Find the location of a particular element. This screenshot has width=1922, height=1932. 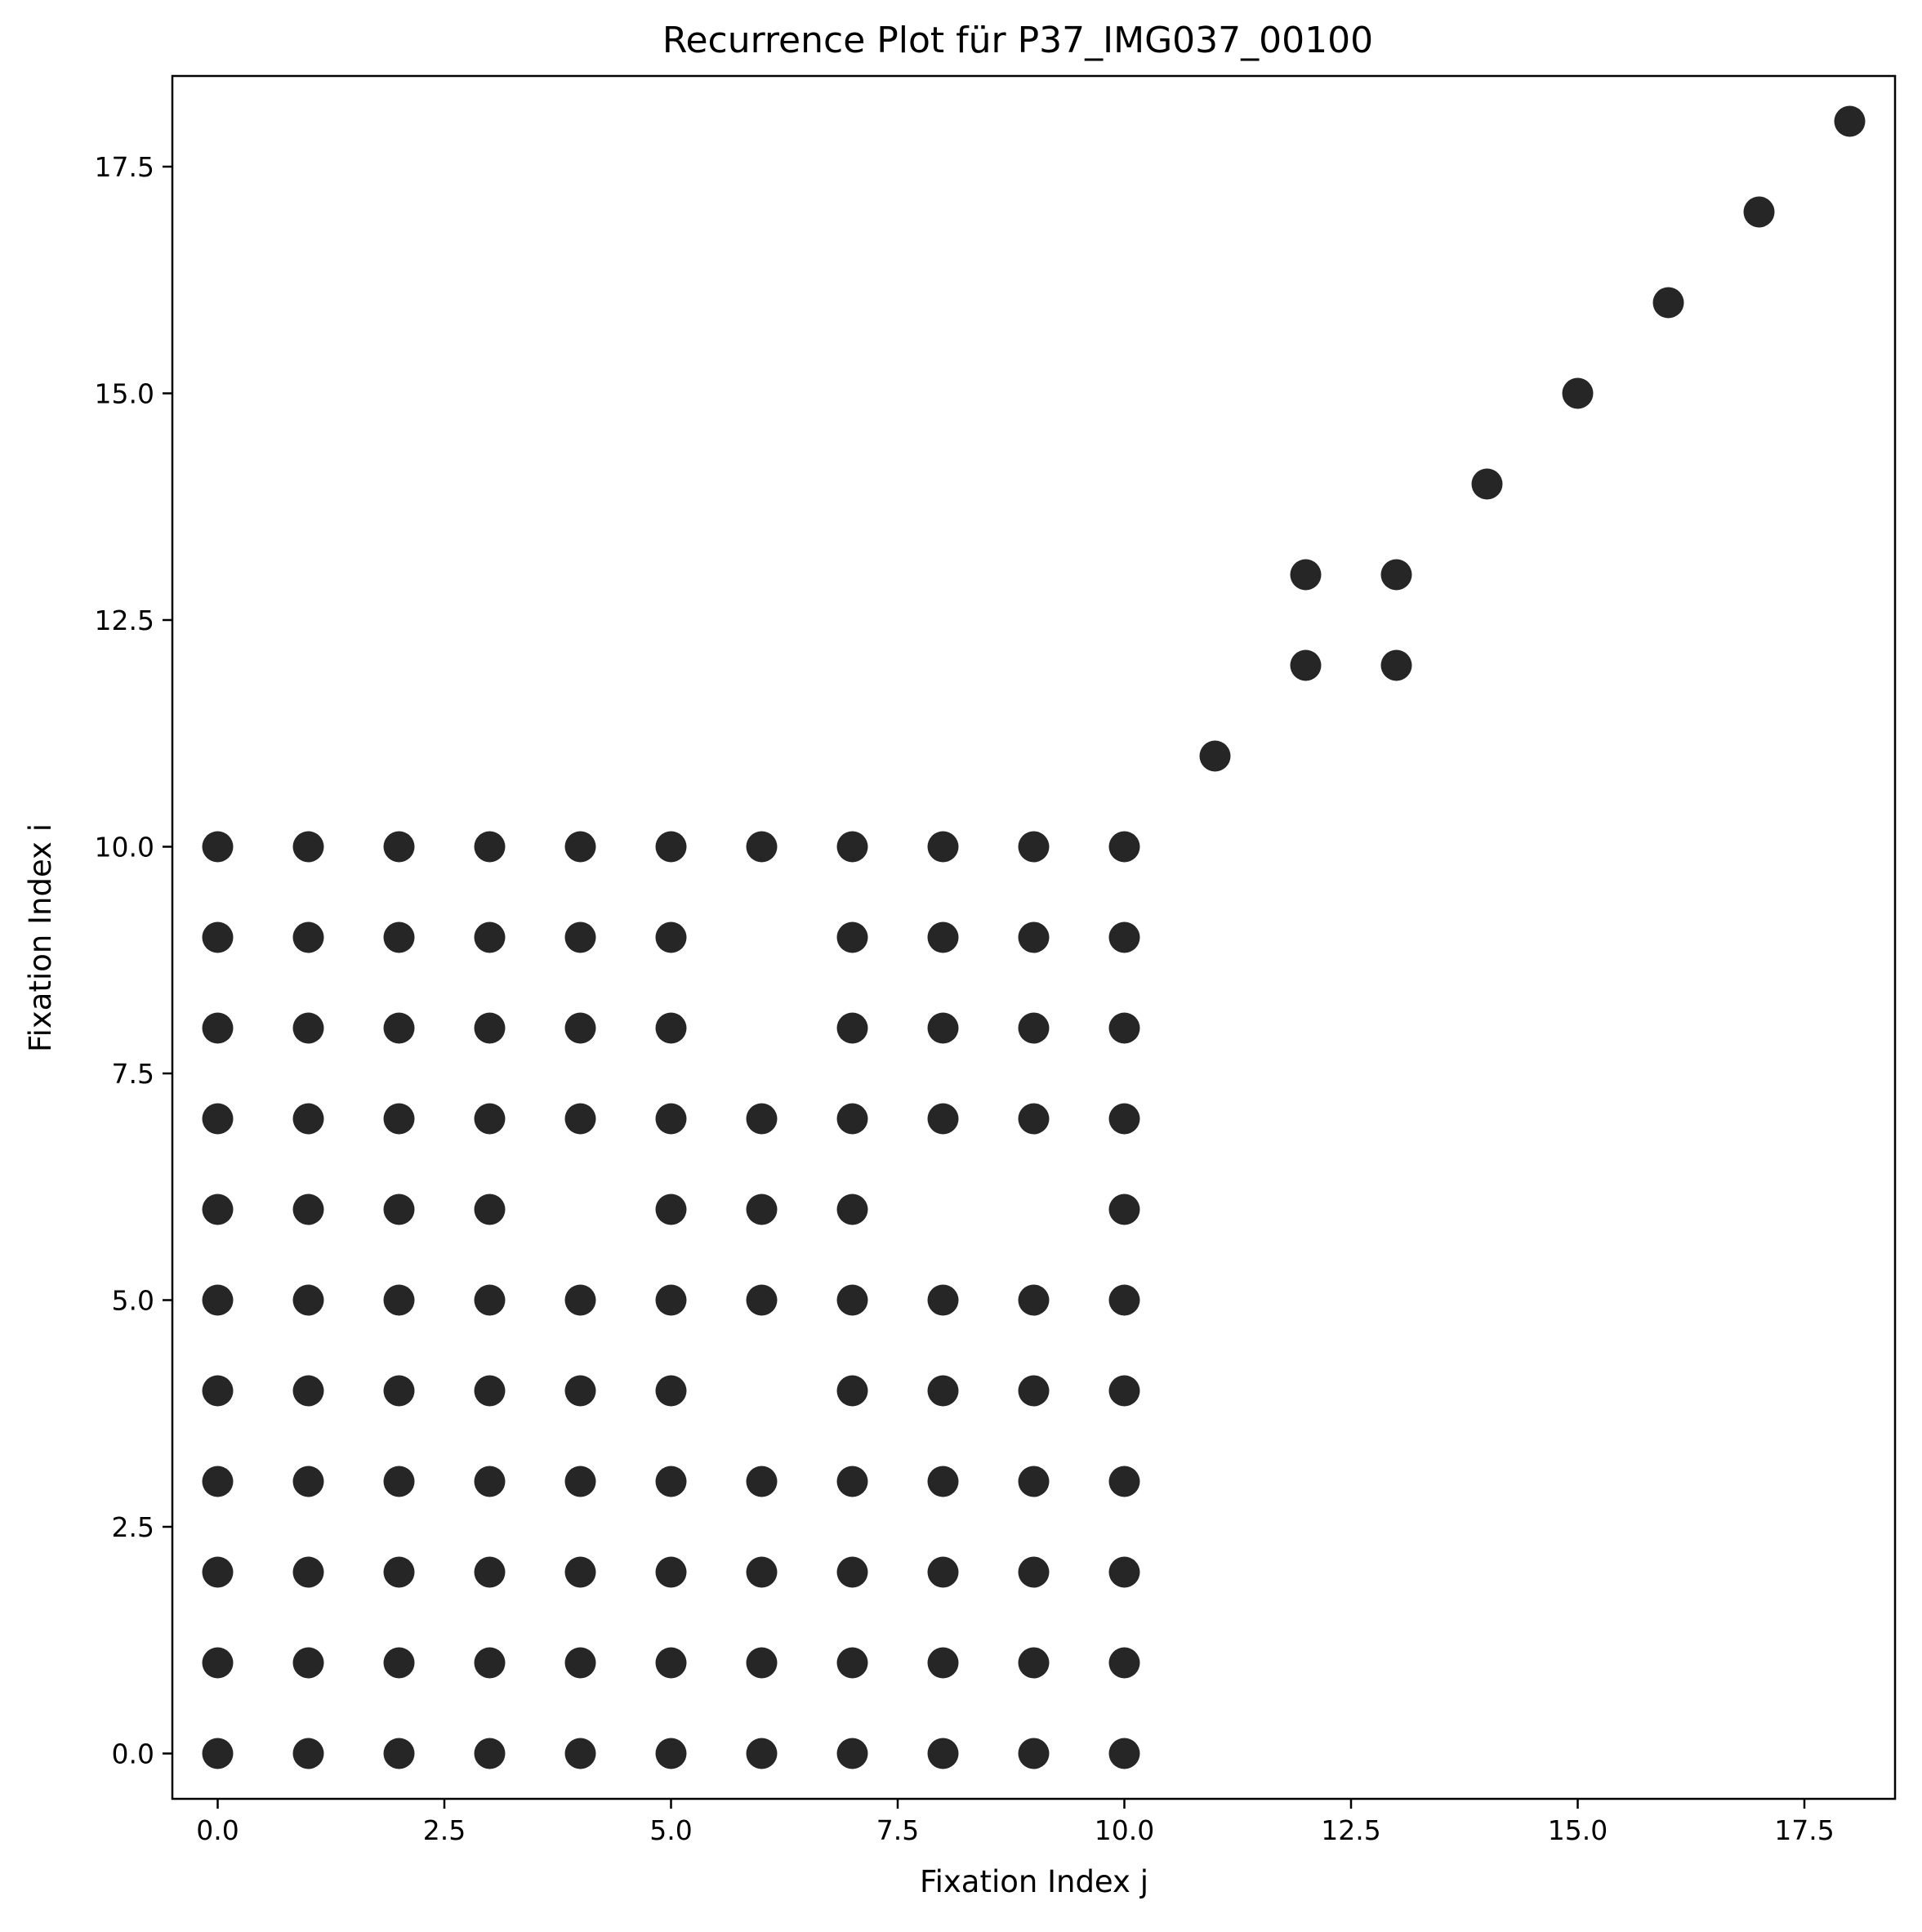

scatter-point-i9-j4 is located at coordinates (580, 937).